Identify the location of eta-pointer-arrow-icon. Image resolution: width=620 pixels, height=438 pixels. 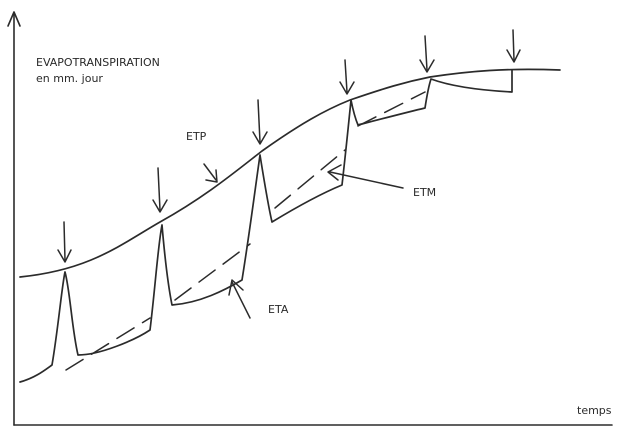
(239, 299).